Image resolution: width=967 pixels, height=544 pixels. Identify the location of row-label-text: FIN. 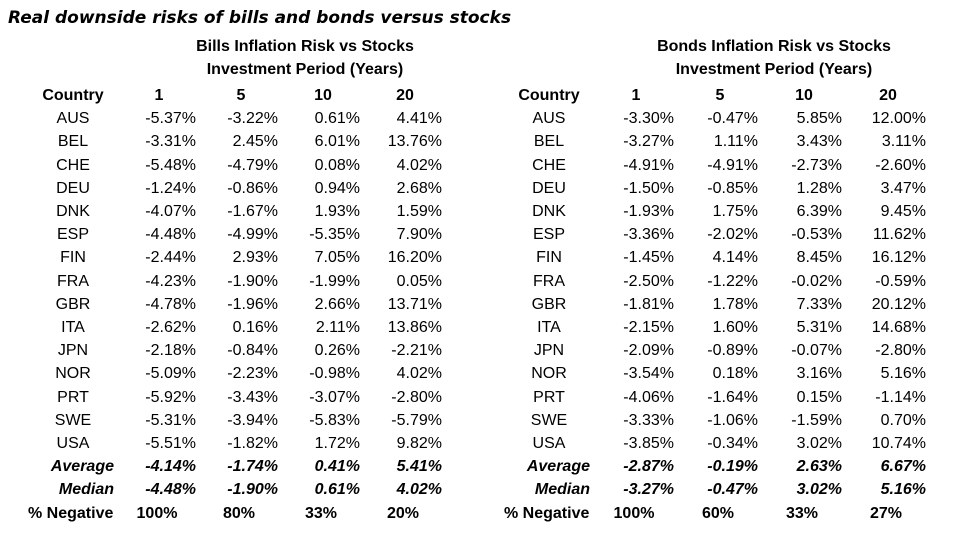
(73, 258).